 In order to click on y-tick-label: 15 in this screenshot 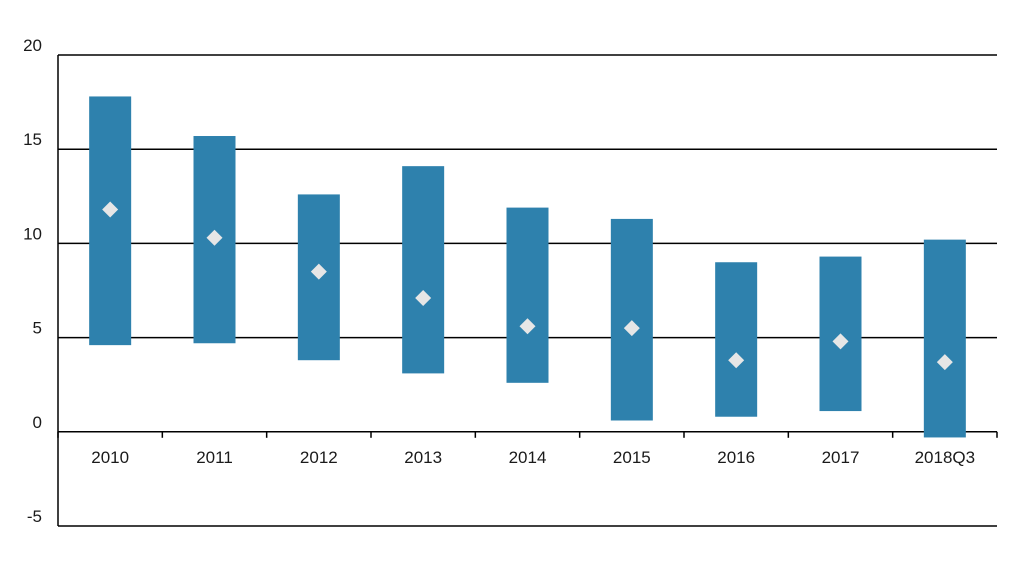, I will do `click(32, 139)`.